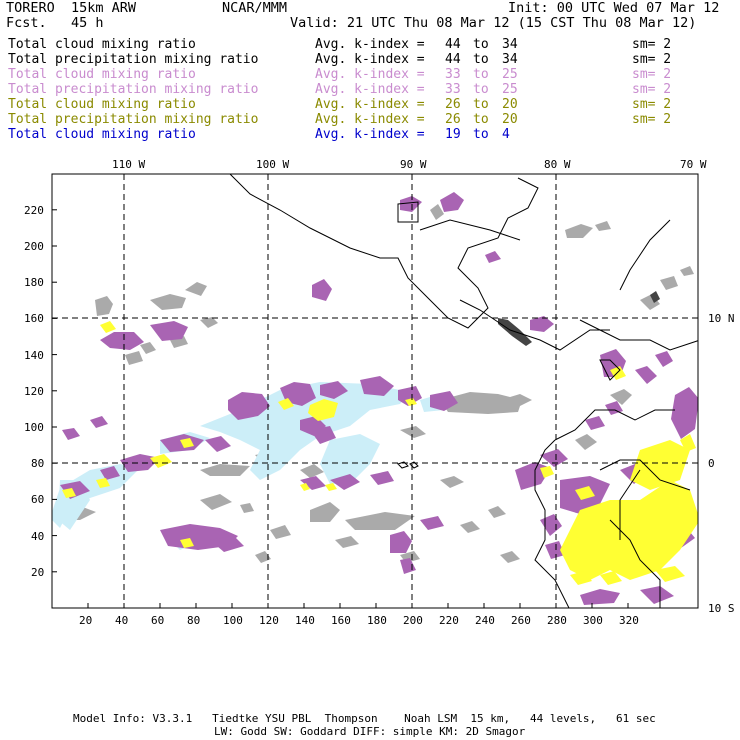  Describe the element at coordinates (34, 319) in the screenshot. I see `y-tick-label: 160` at that location.